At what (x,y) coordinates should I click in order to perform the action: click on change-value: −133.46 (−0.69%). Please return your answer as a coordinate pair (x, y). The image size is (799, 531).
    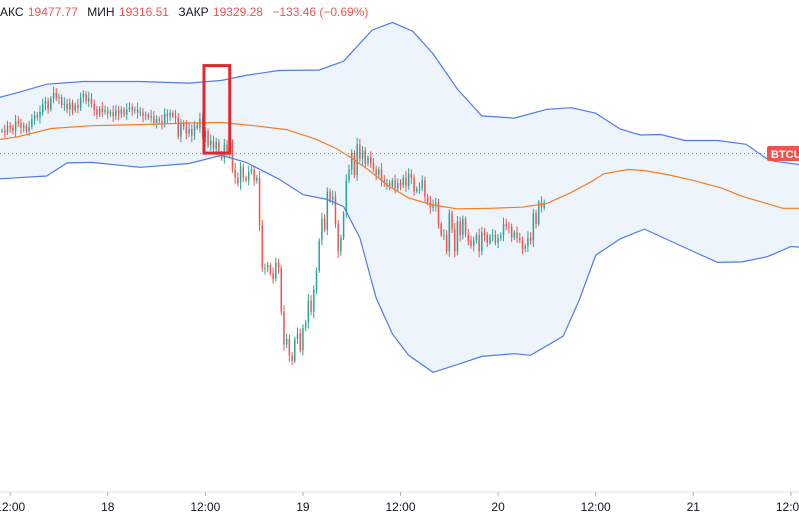
    Looking at the image, I should click on (320, 12).